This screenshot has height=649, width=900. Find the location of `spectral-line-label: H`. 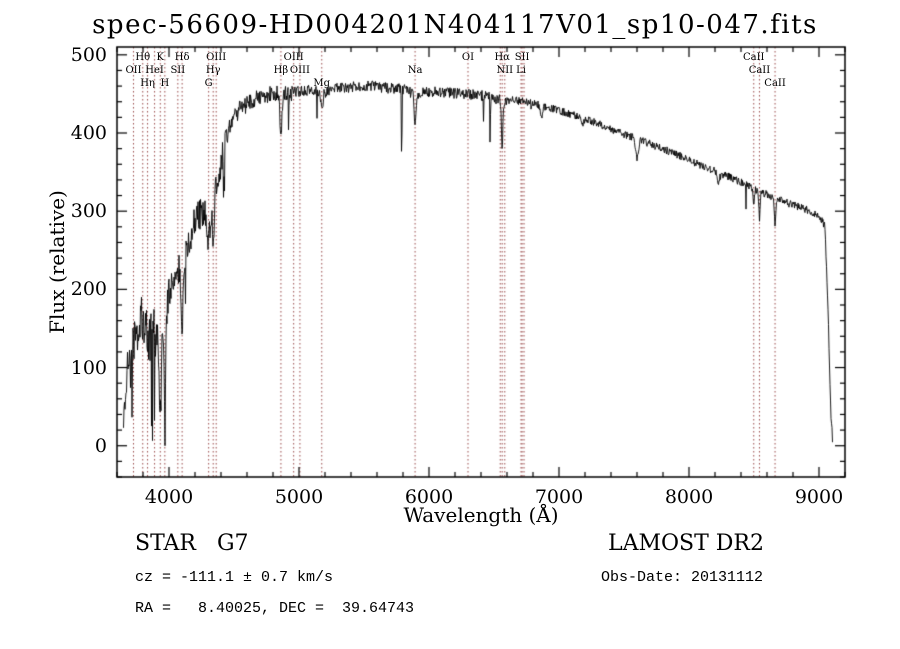

spectral-line-label: H is located at coordinates (165, 83).